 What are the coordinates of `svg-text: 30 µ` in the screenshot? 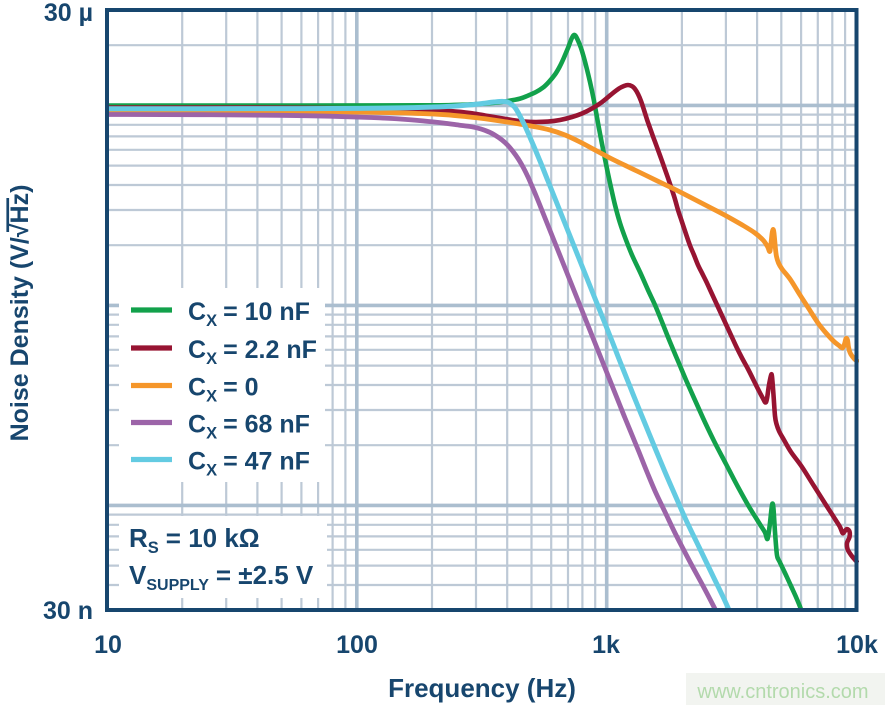 It's located at (68, 13).